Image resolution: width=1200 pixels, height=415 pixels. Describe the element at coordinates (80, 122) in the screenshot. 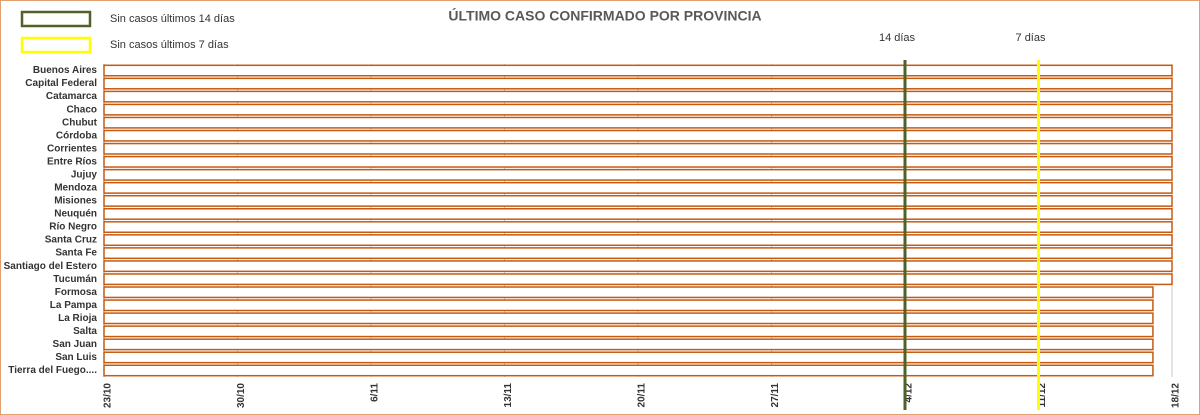

I see `y-tick-label: Chubut` at that location.